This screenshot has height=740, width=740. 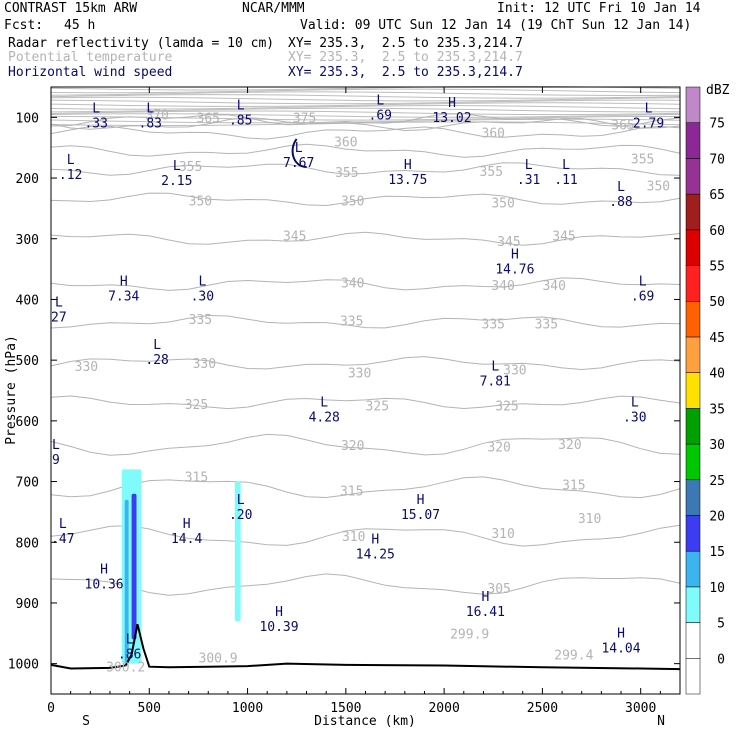 What do you see at coordinates (648, 123) in the screenshot?
I see `wind-extremum-value: 2.79` at bounding box center [648, 123].